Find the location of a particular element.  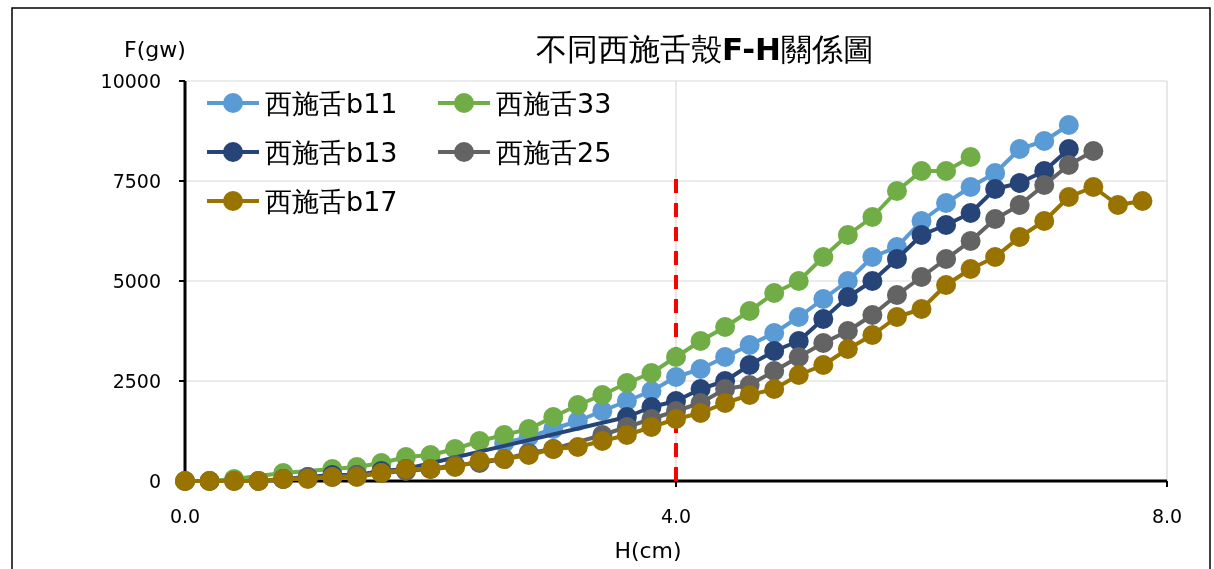

ytick: 10000 is located at coordinates (130, 81).